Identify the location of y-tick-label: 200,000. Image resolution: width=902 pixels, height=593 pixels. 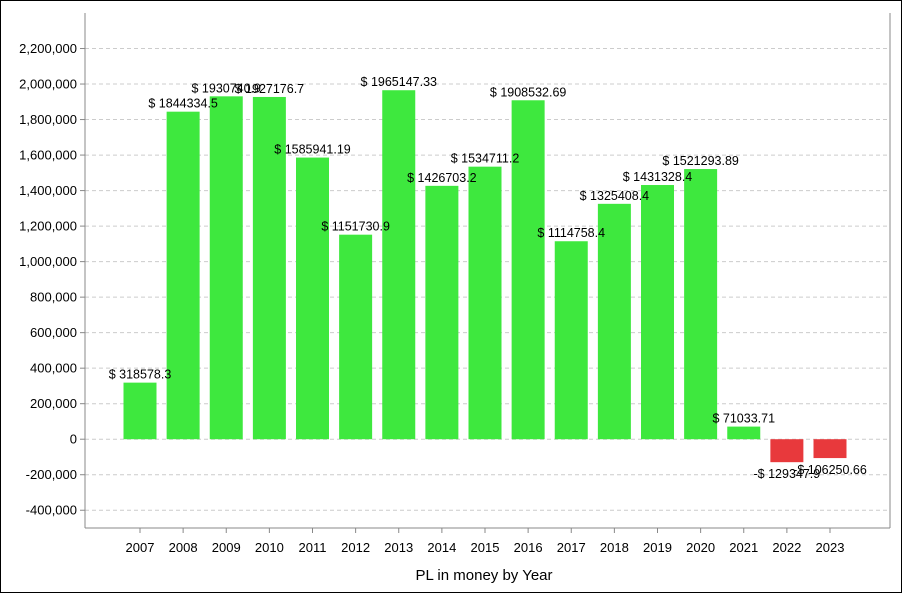
(53, 403).